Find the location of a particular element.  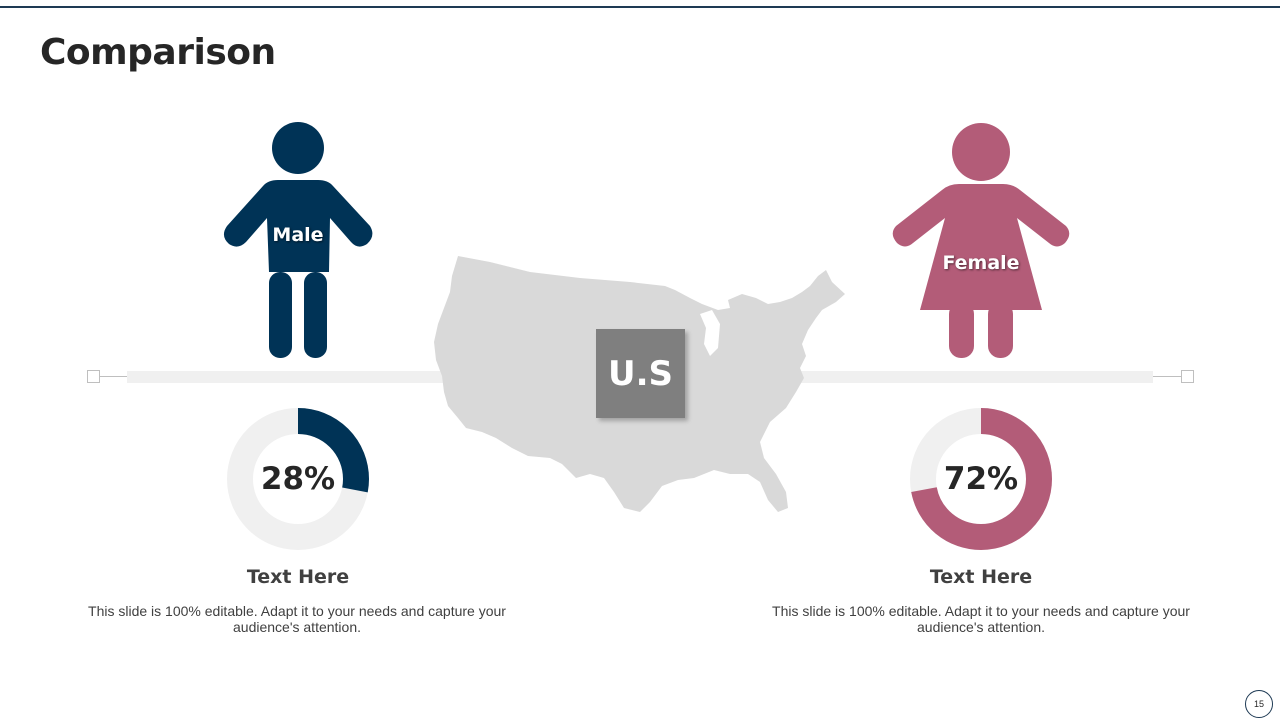

female-heading: Text Here is located at coordinates (981, 577).